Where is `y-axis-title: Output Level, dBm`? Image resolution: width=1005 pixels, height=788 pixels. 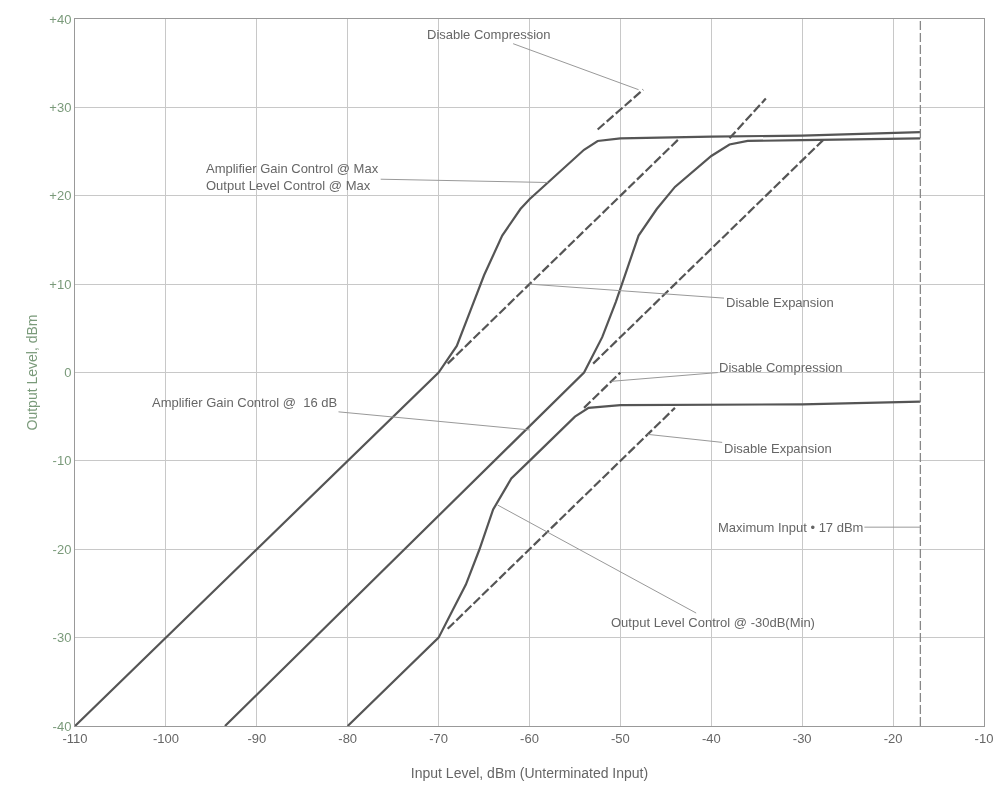
y-axis-title: Output Level, dBm is located at coordinates (32, 372).